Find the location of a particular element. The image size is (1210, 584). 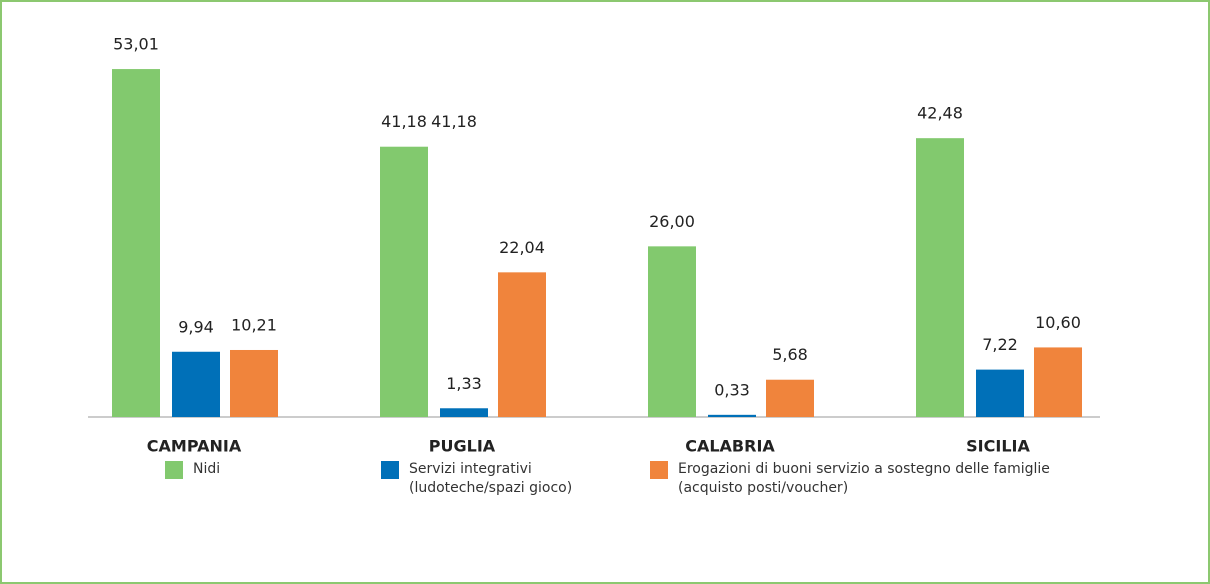

x-tick-label: CAMPANIA is located at coordinates (194, 446).